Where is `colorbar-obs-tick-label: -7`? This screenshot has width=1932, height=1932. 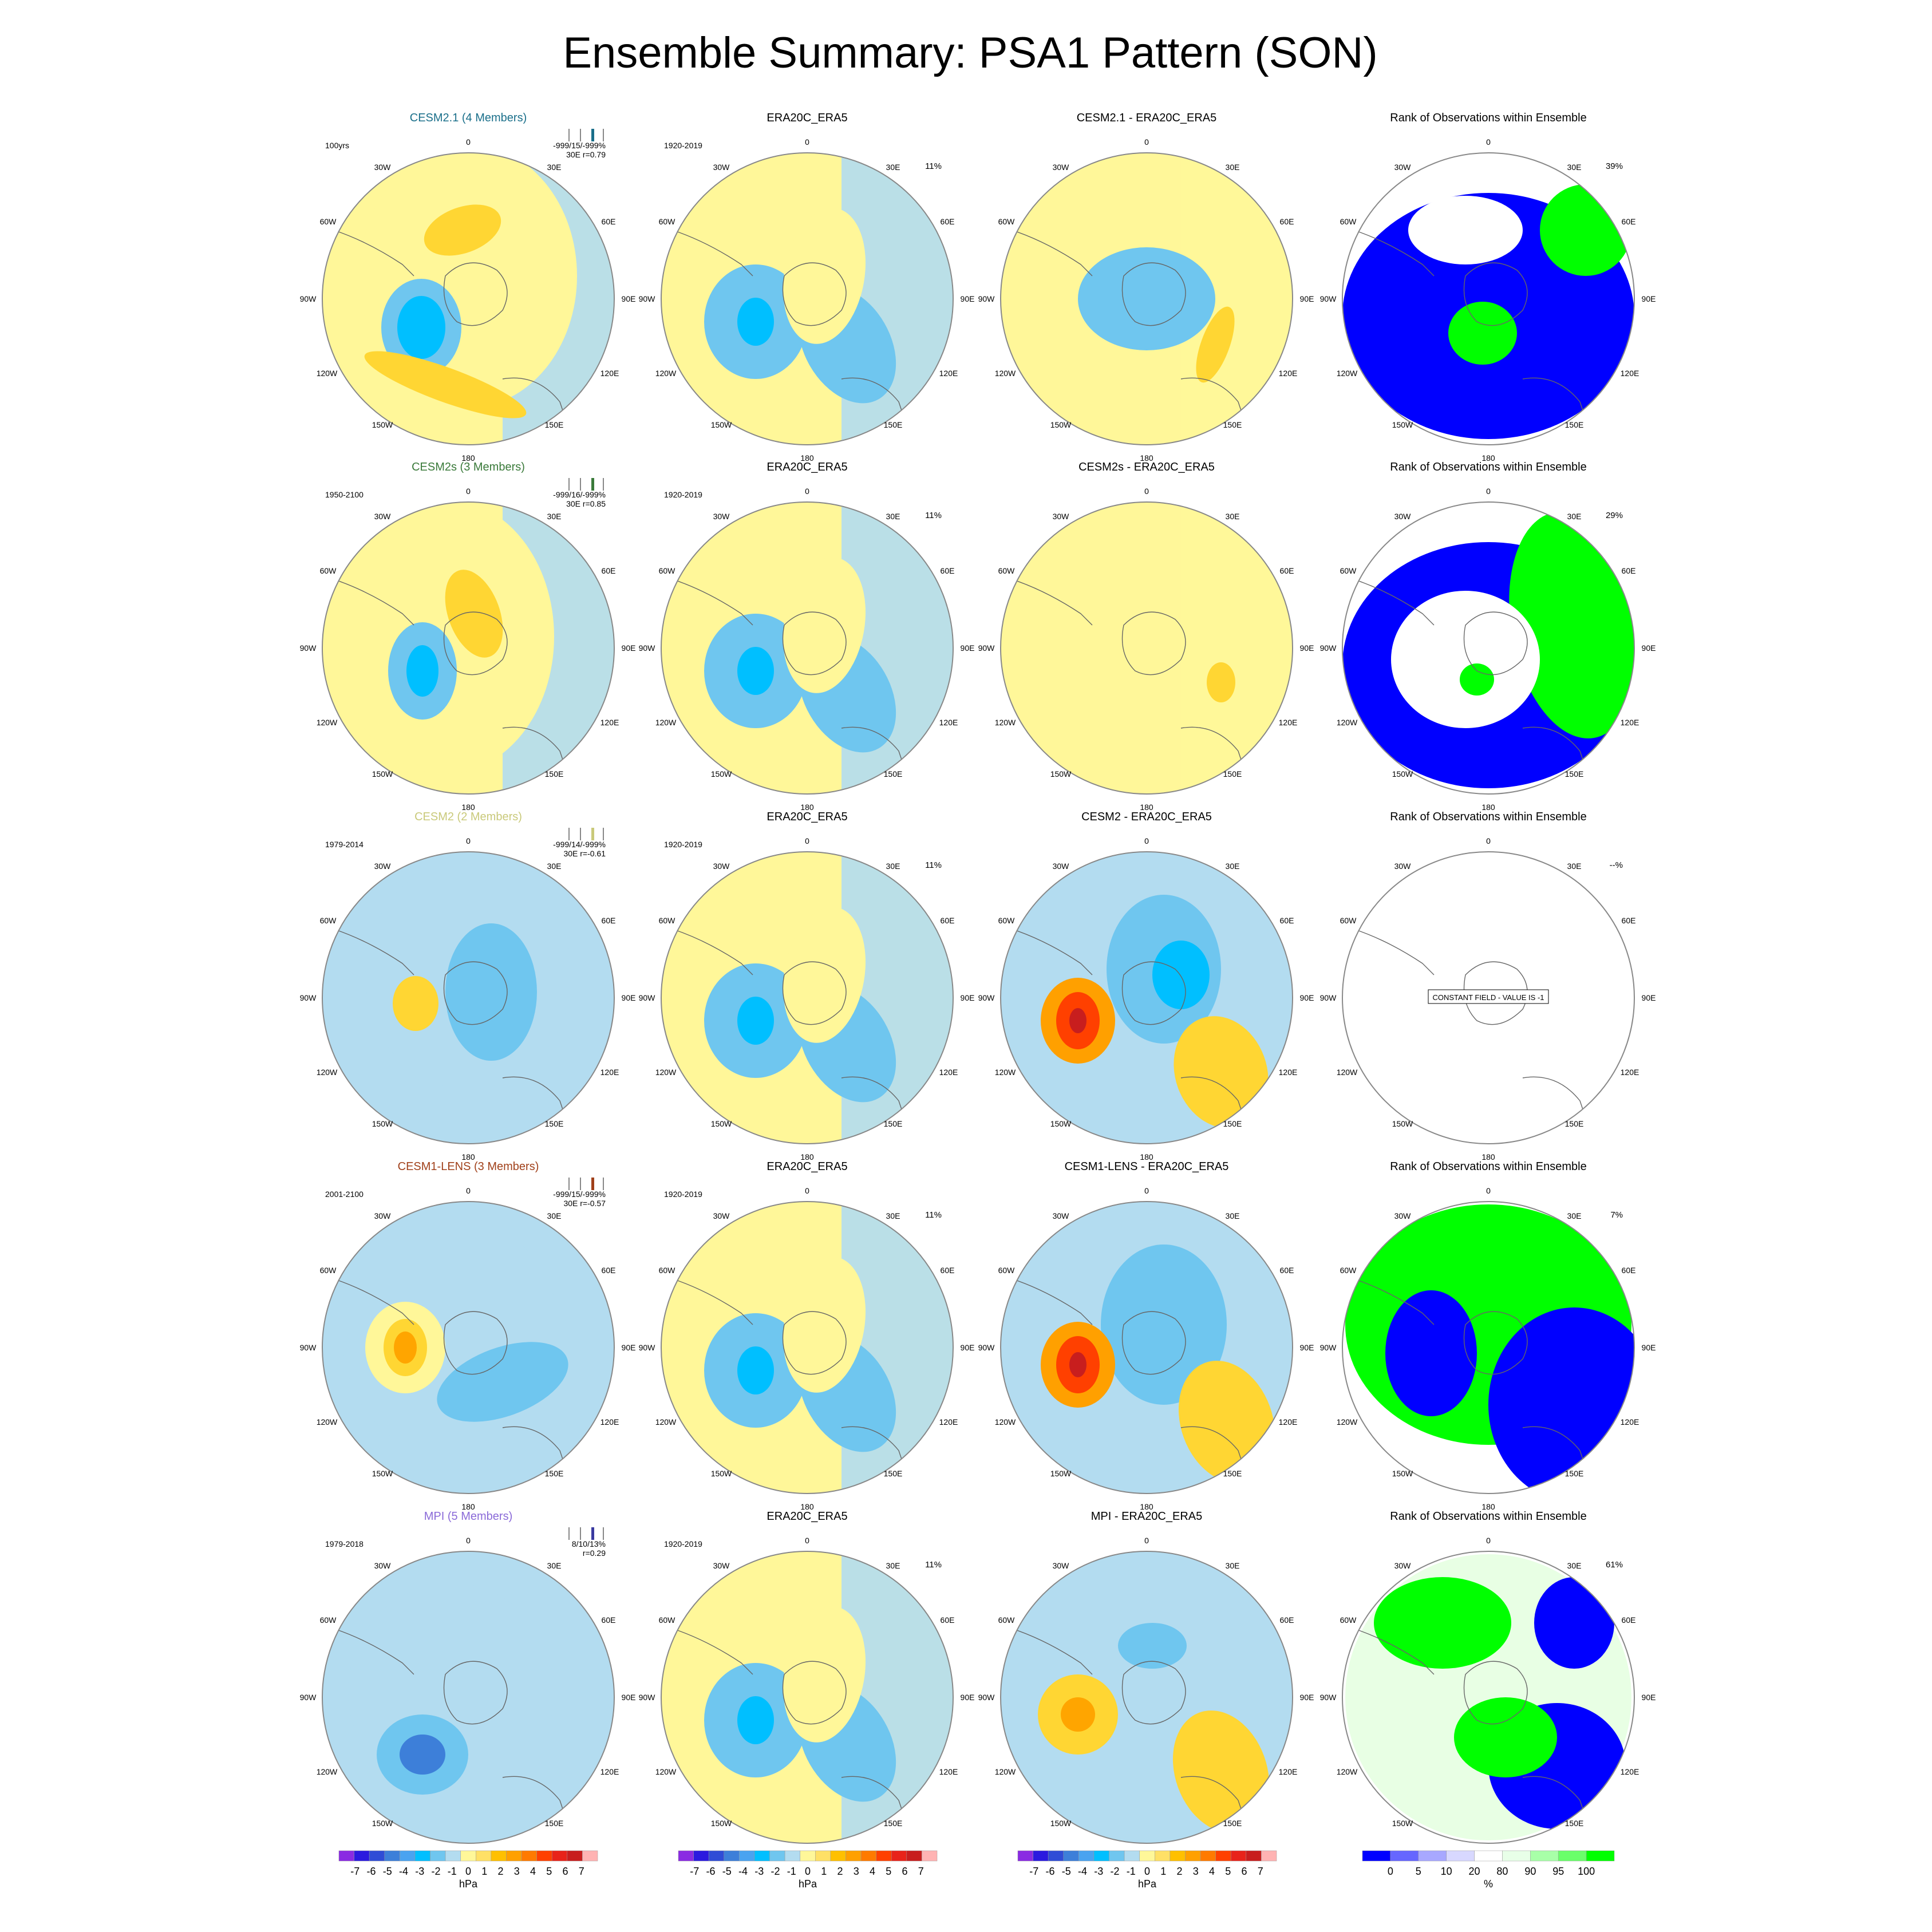 colorbar-obs-tick-label: -7 is located at coordinates (694, 1871).